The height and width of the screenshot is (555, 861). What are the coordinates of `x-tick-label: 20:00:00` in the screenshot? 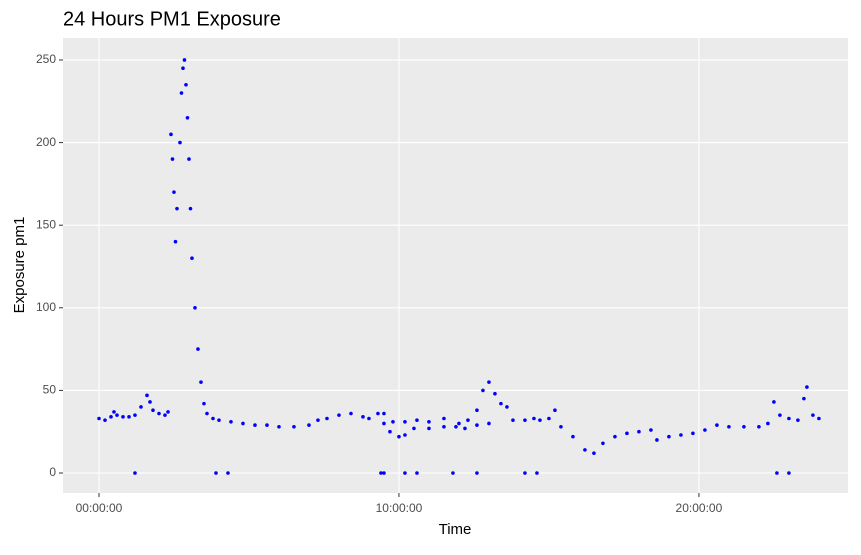 It's located at (699, 508).